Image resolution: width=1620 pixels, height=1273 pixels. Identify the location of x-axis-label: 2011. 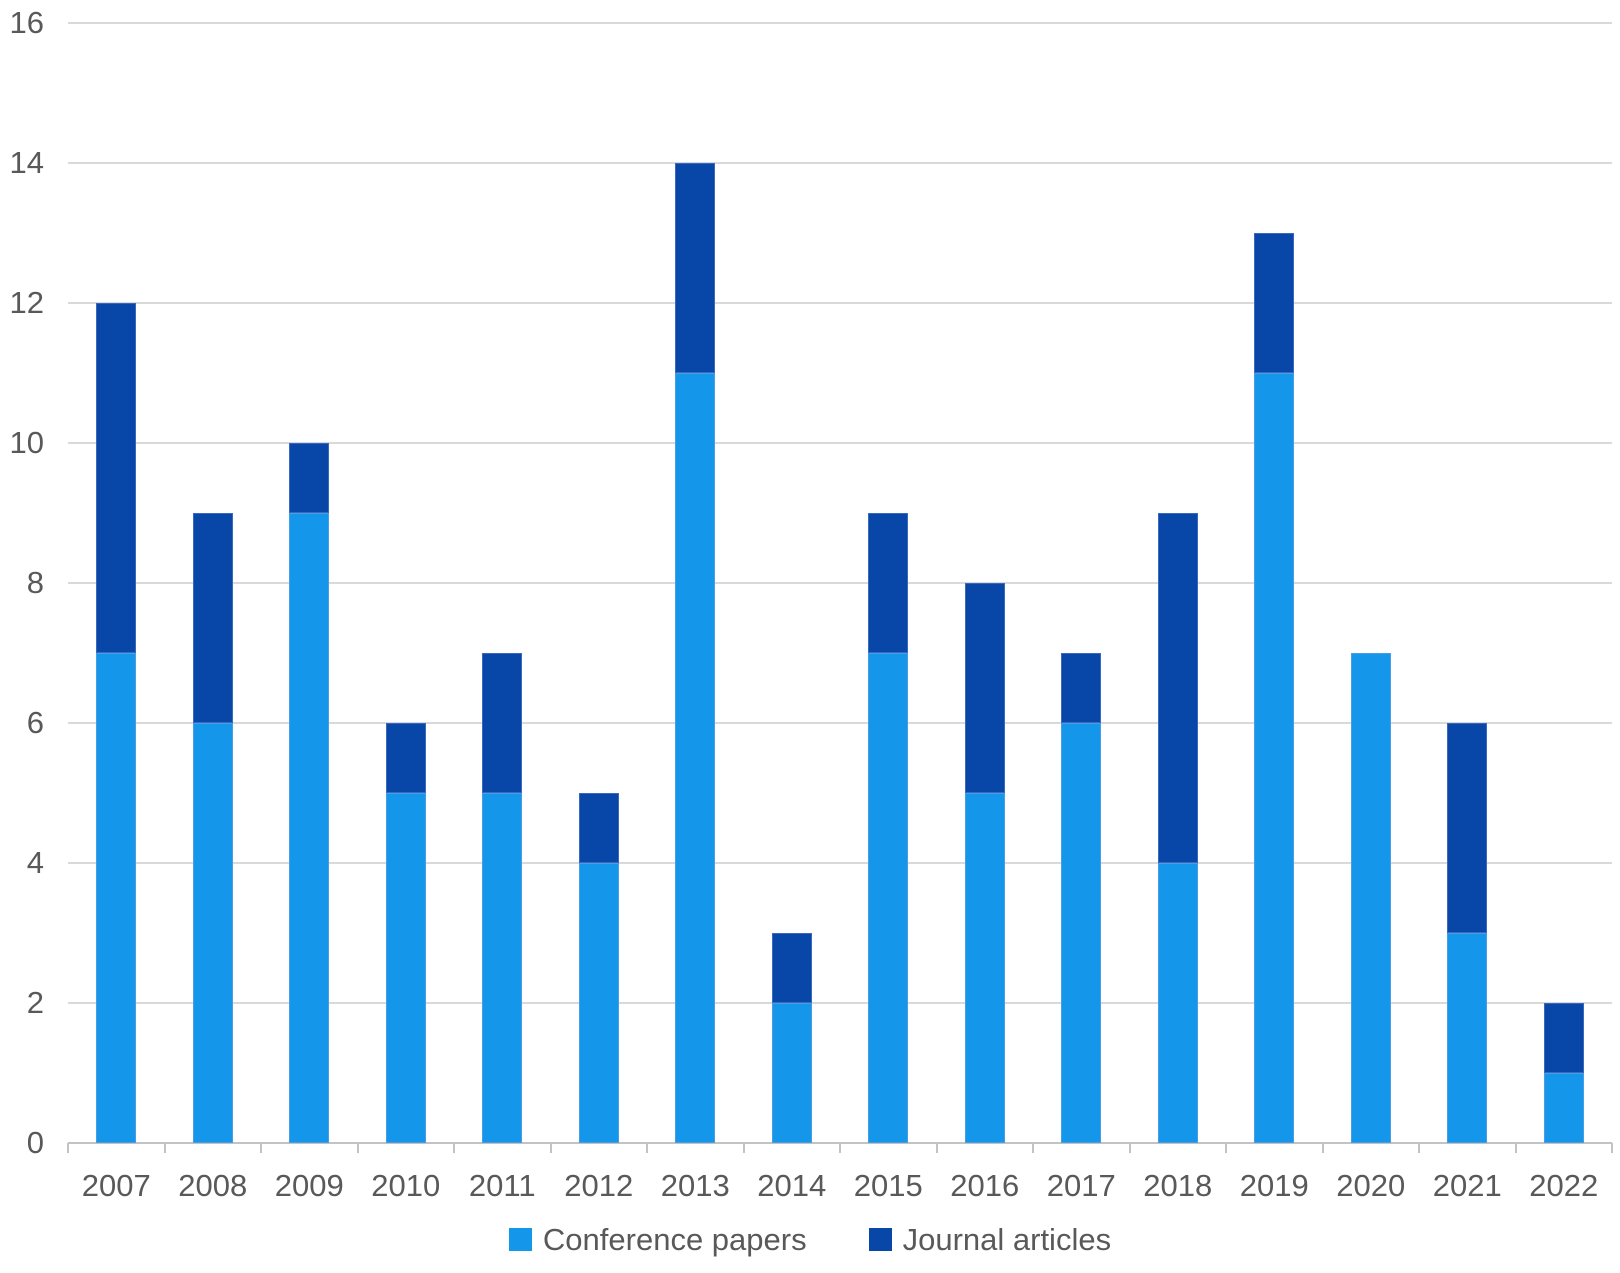
(502, 1185).